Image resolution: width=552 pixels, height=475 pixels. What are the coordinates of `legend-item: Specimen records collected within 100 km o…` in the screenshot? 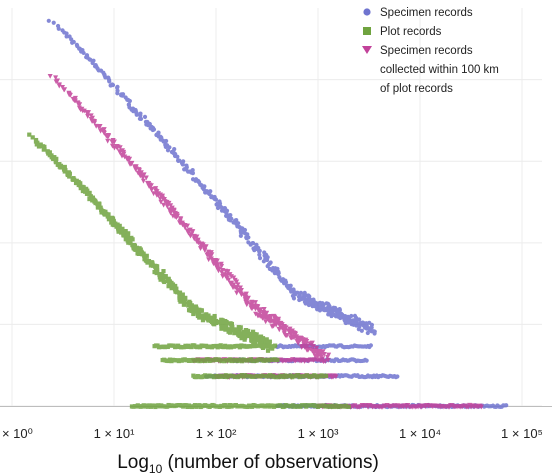 It's located at (430, 70).